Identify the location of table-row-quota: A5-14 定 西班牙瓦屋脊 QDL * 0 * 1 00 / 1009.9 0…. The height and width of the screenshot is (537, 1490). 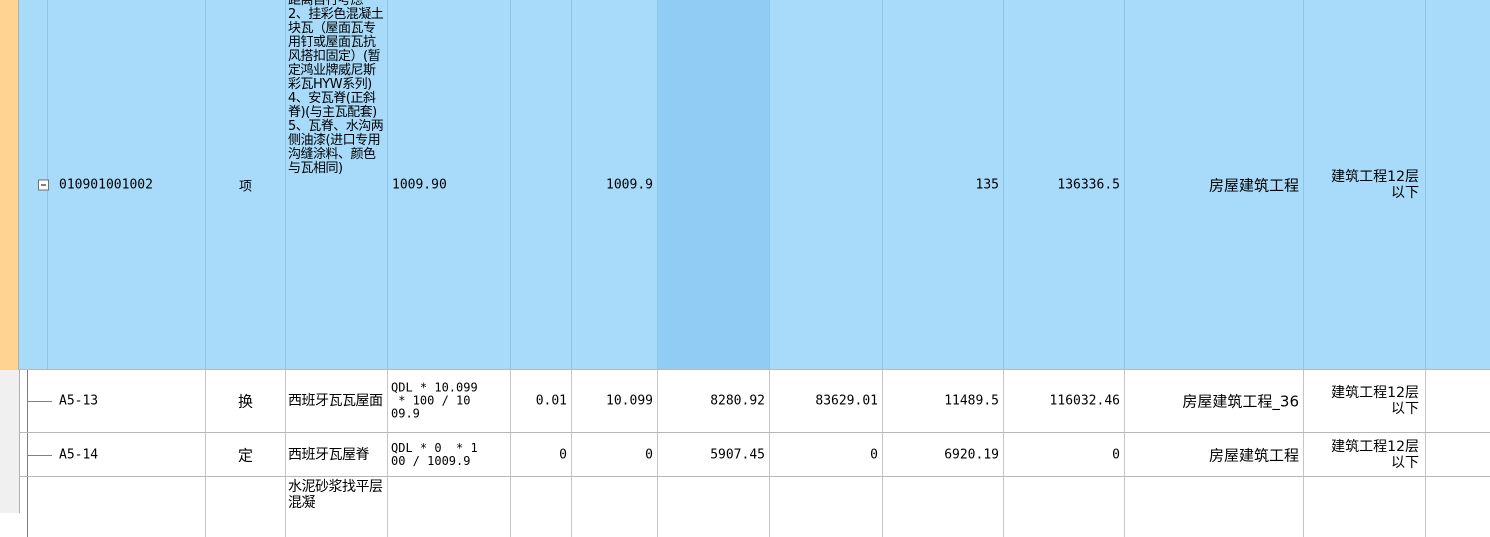
(754, 455).